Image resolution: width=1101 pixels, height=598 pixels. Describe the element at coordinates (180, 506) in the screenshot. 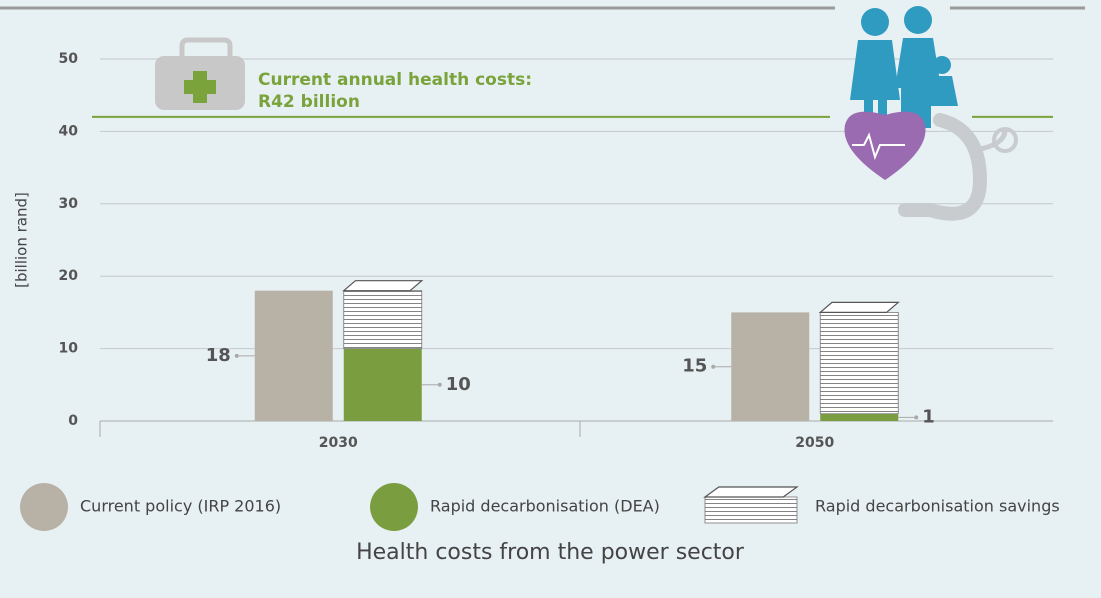

I see `legend-label: Current policy (IRP 2016)` at that location.